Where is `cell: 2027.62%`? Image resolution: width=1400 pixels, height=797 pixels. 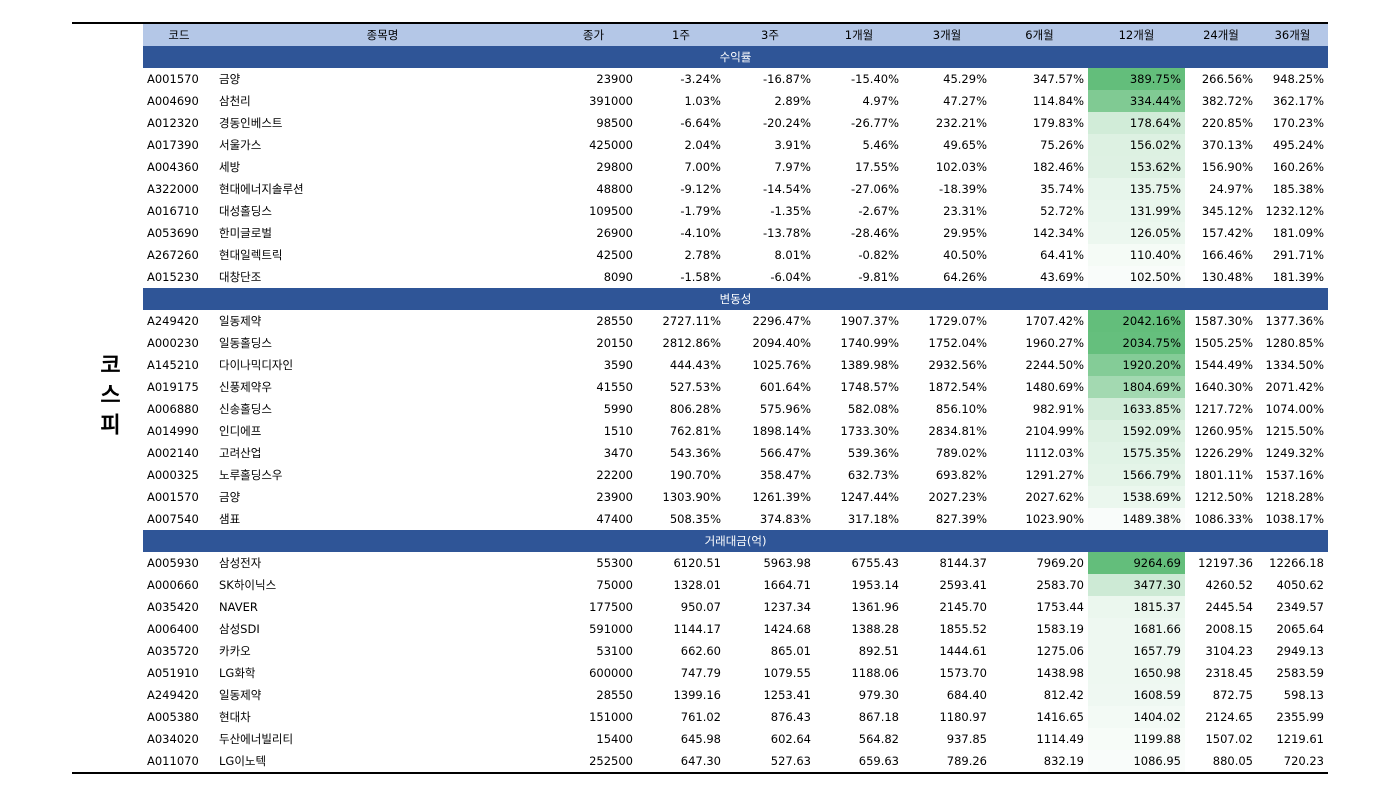 cell: 2027.62% is located at coordinates (1054, 497).